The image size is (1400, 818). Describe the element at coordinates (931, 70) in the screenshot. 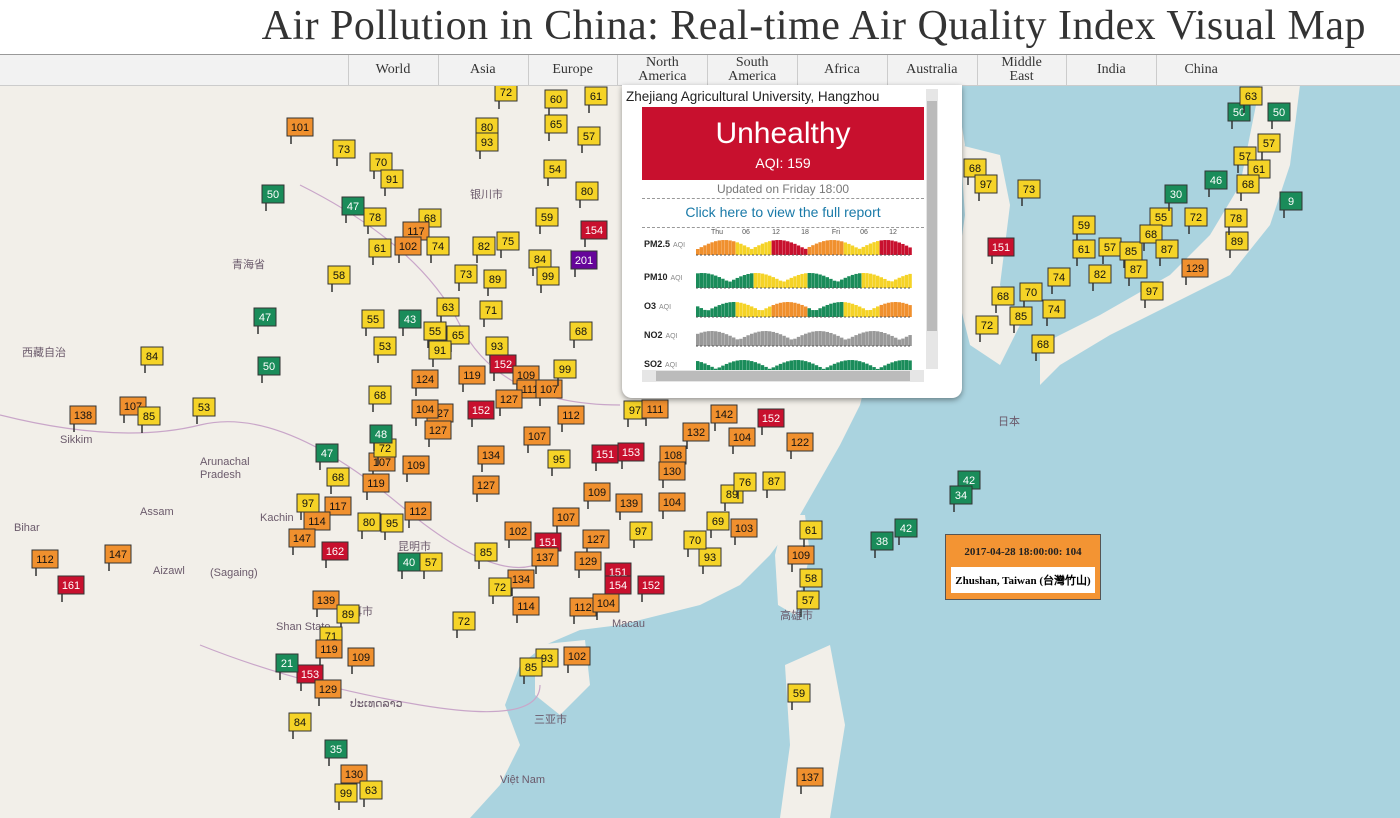

I see `nav-item: Australia` at that location.